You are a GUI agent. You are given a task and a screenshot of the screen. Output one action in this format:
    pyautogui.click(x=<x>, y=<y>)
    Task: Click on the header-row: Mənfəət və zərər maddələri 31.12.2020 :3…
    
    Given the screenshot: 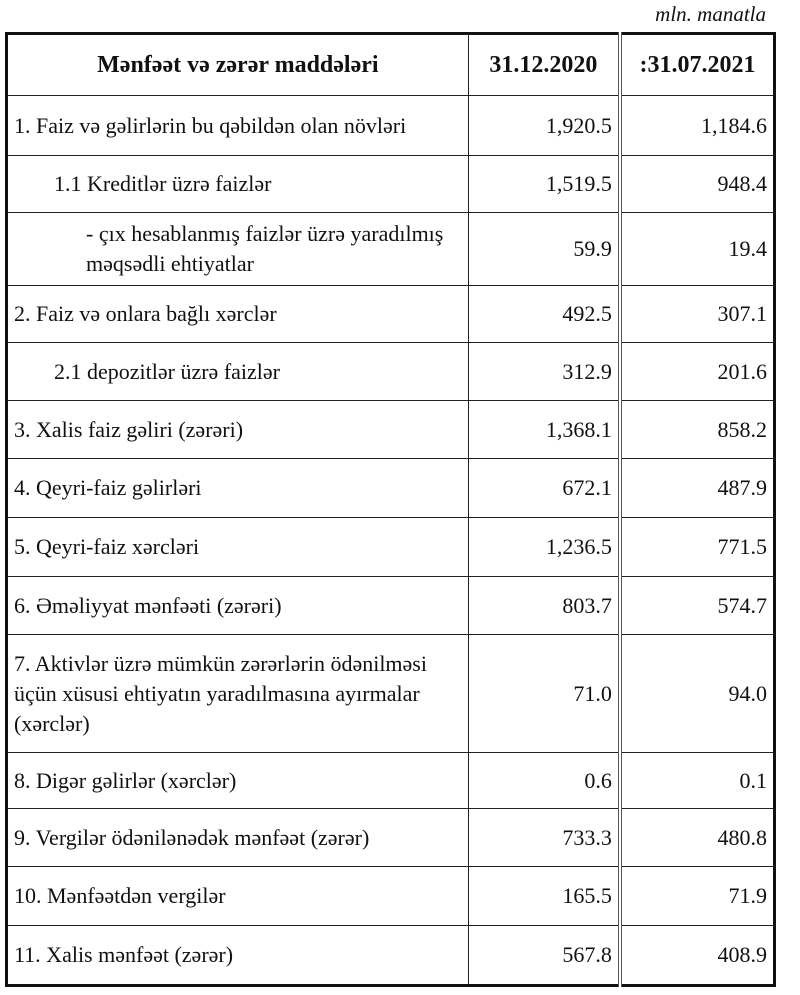 What is the action you would take?
    pyautogui.click(x=390, y=64)
    